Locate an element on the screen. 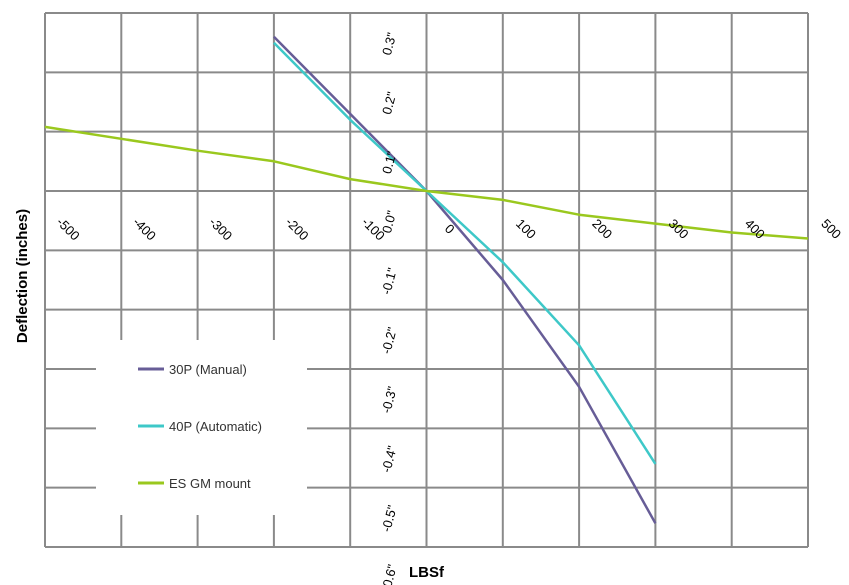  legend-entry: 40P (Automatic) is located at coordinates (215, 426).